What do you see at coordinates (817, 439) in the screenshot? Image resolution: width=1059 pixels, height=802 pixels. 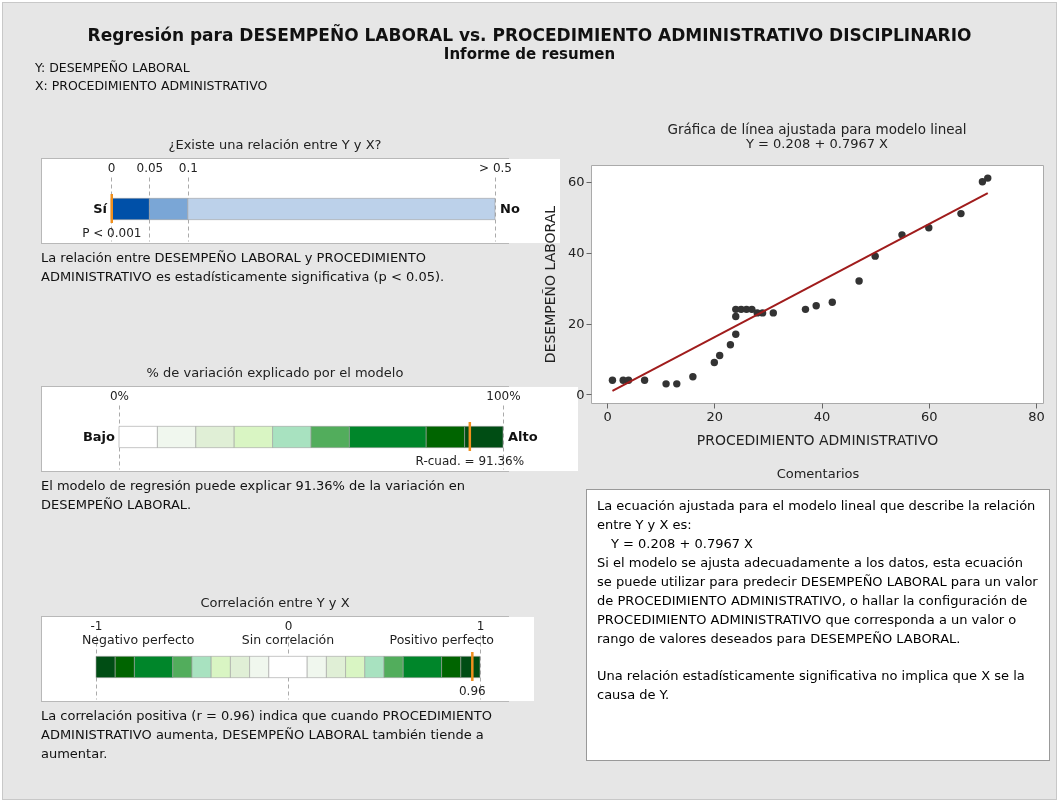 I see `x-axis-title: PROCEDIMIENTO ADMINISTRATIVO` at bounding box center [817, 439].